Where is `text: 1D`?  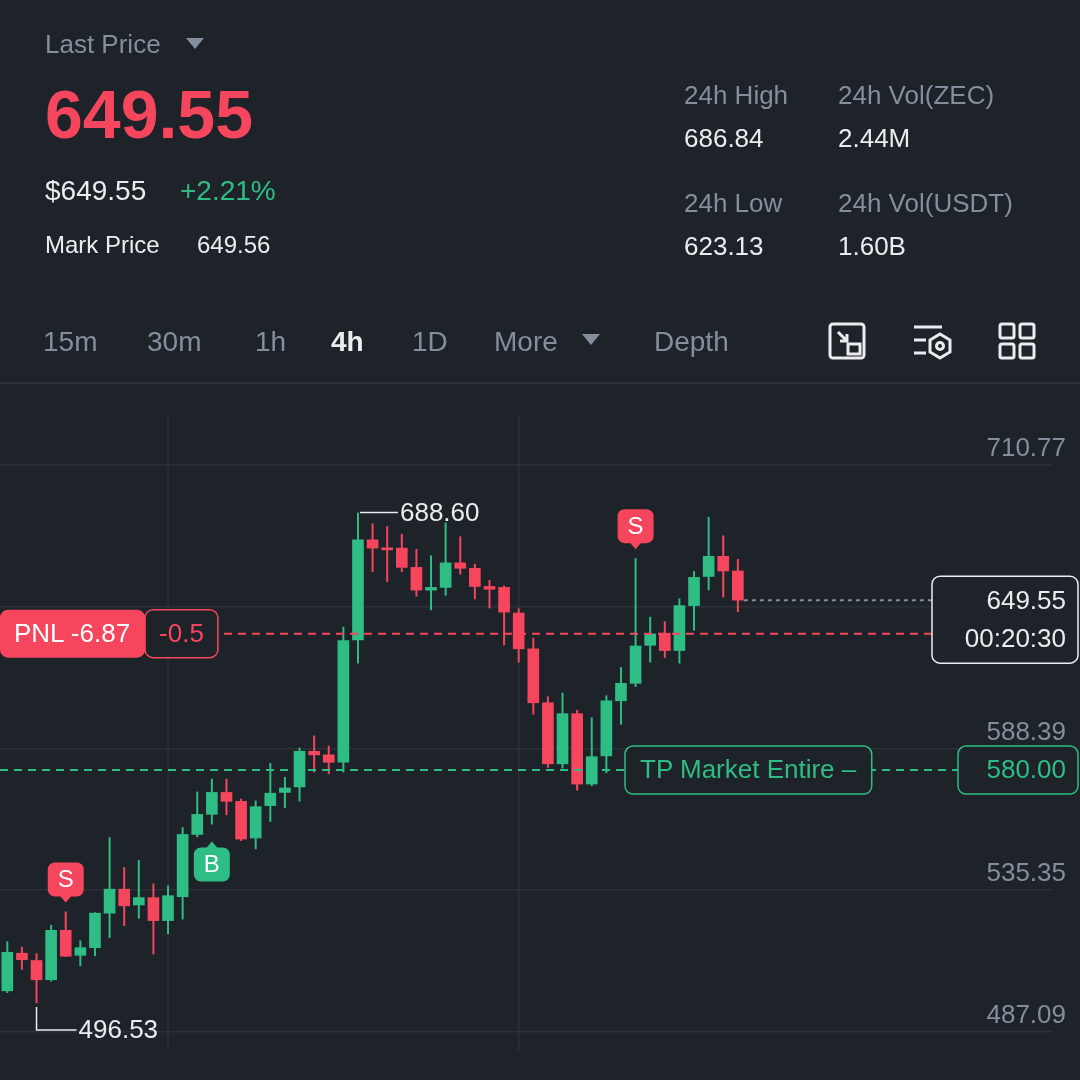 text: 1D is located at coordinates (430, 341).